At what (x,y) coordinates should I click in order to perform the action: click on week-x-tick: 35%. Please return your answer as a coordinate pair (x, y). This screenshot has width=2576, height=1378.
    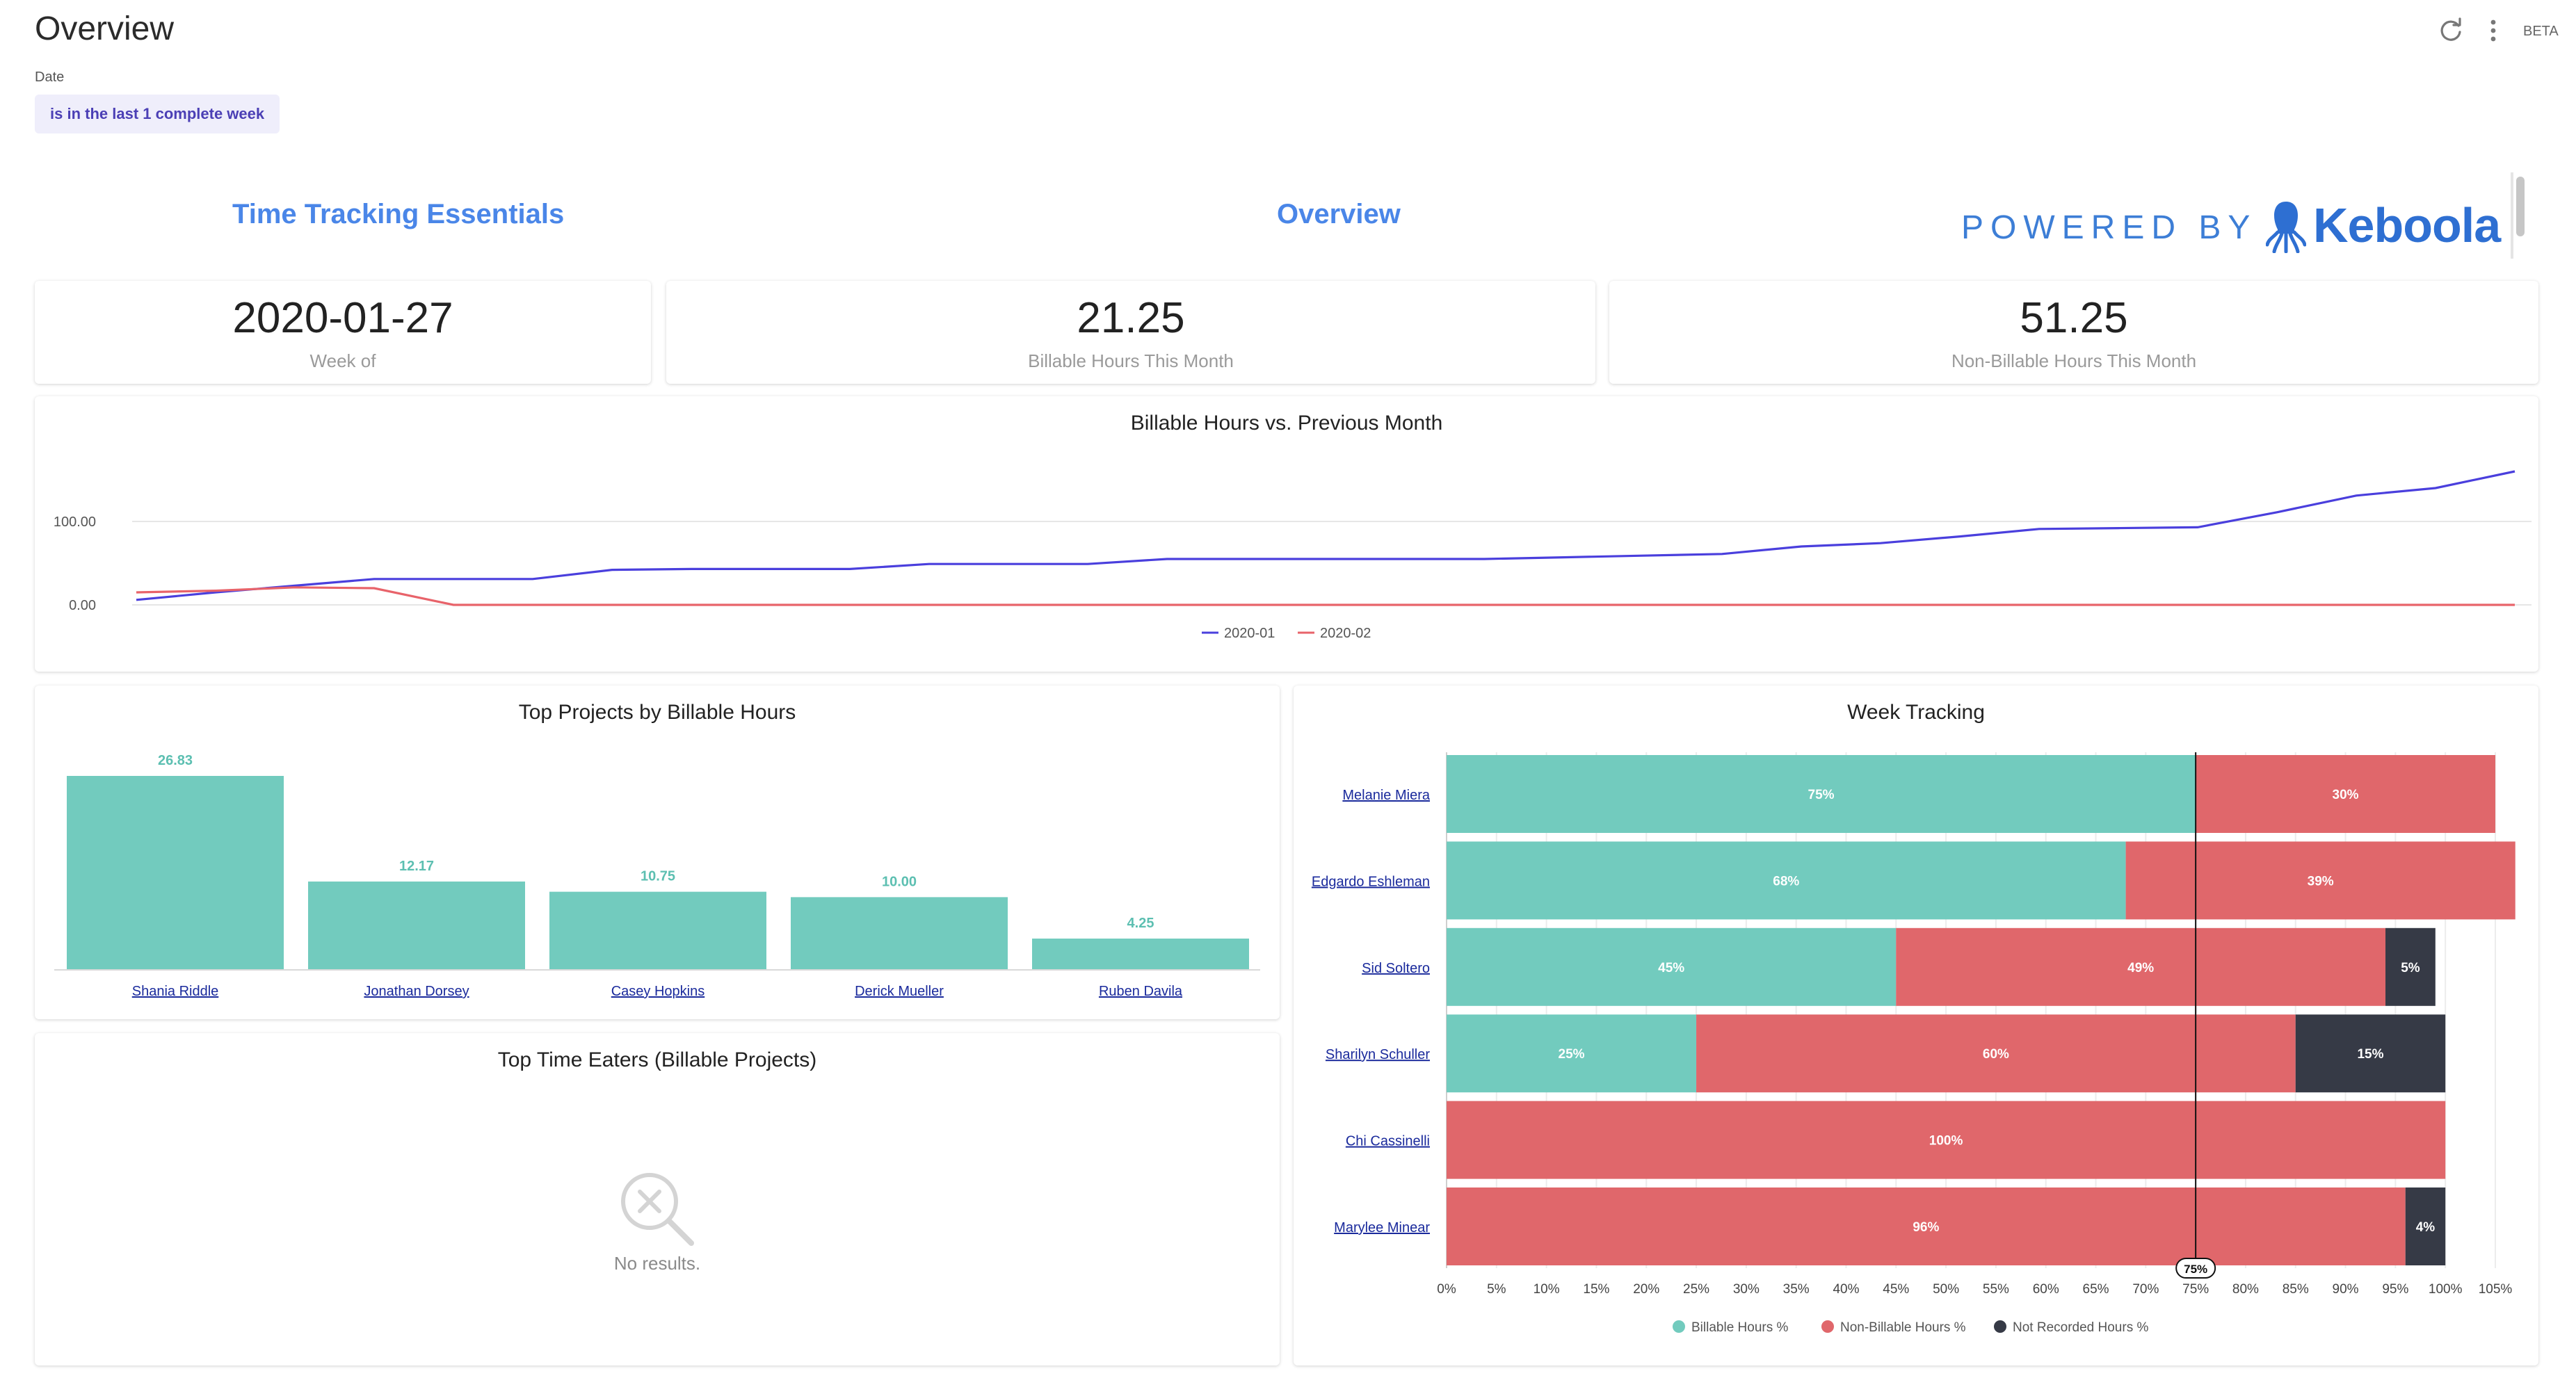
    Looking at the image, I should click on (1796, 1289).